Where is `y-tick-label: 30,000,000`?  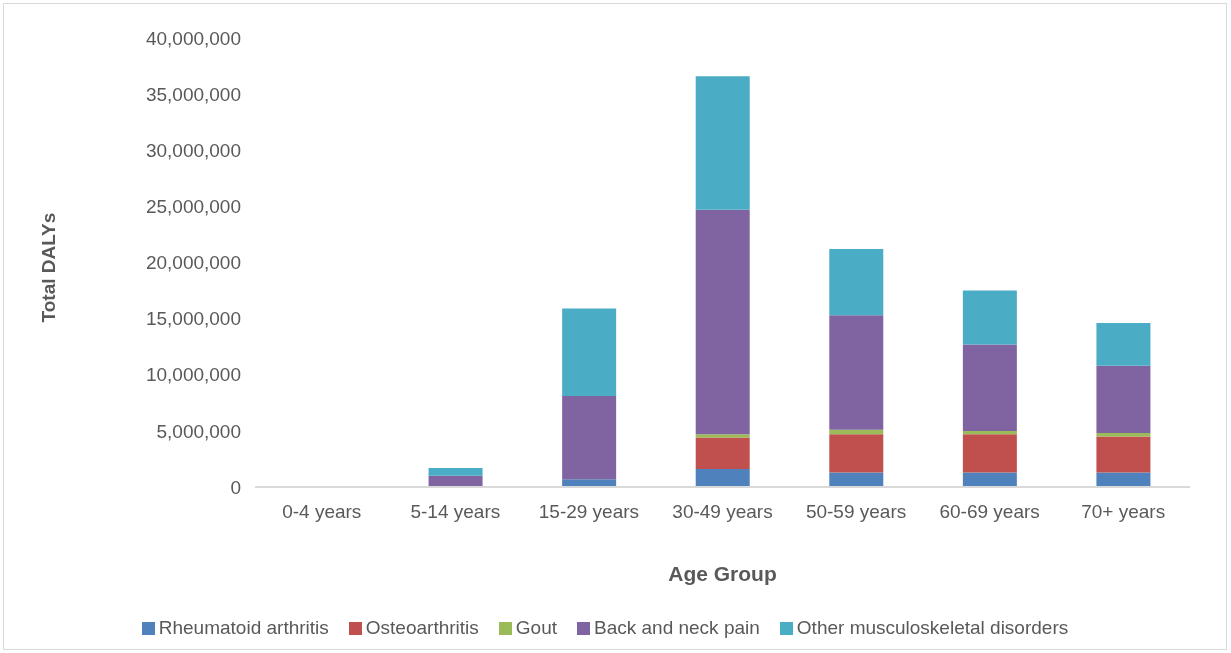 y-tick-label: 30,000,000 is located at coordinates (193, 150).